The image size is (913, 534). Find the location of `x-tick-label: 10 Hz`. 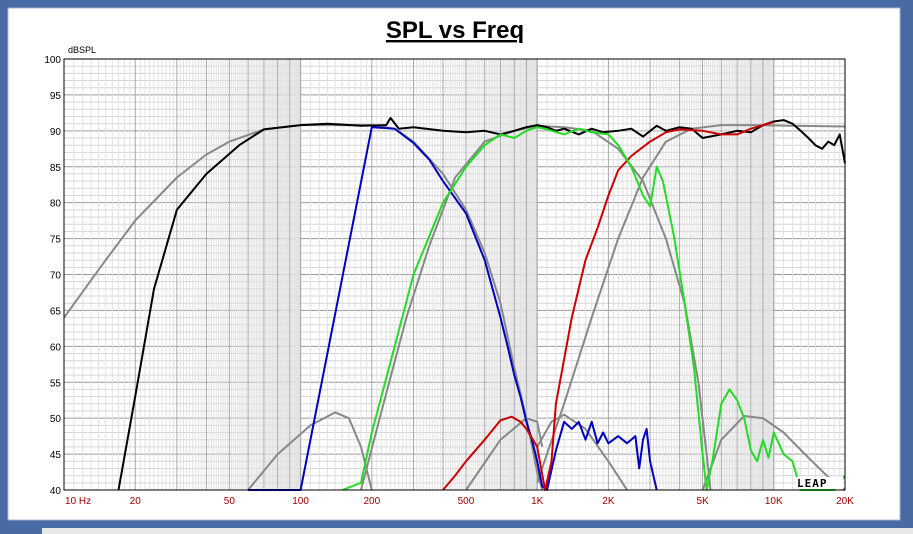

x-tick-label: 10 Hz is located at coordinates (78, 501).